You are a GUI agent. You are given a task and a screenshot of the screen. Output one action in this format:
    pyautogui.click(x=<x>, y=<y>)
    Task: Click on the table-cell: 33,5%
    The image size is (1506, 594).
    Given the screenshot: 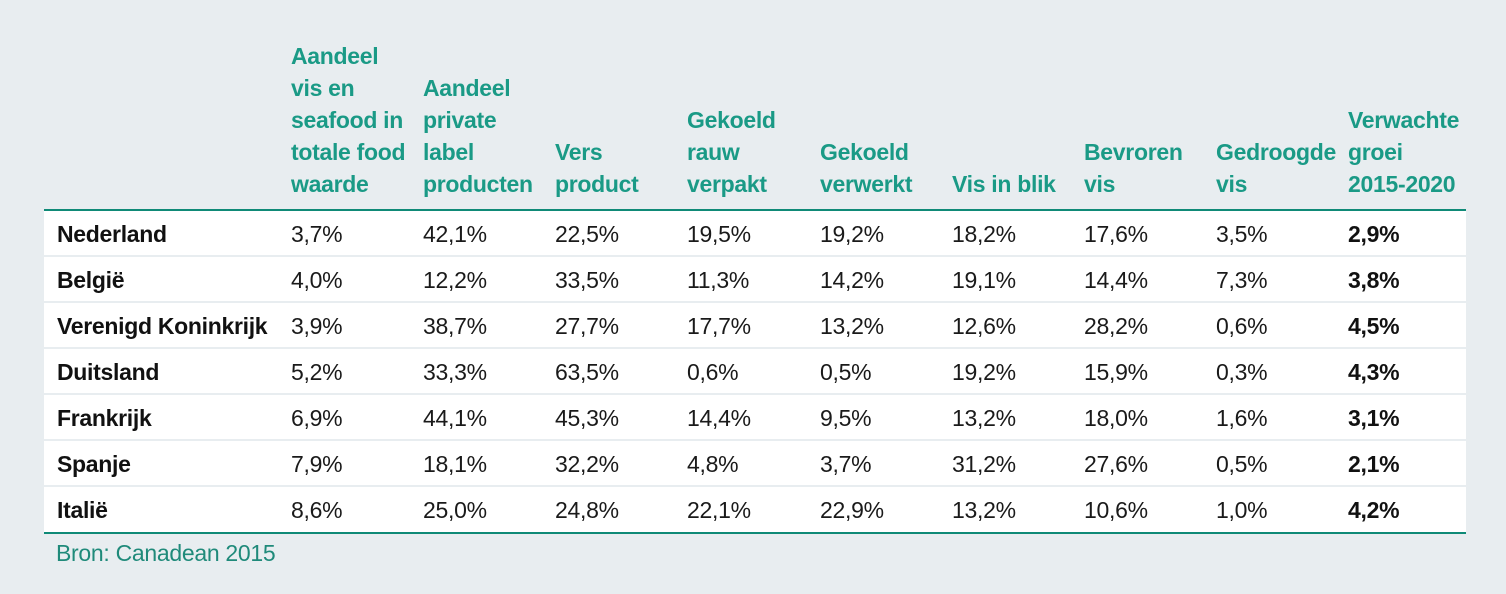 What is the action you would take?
    pyautogui.click(x=587, y=280)
    